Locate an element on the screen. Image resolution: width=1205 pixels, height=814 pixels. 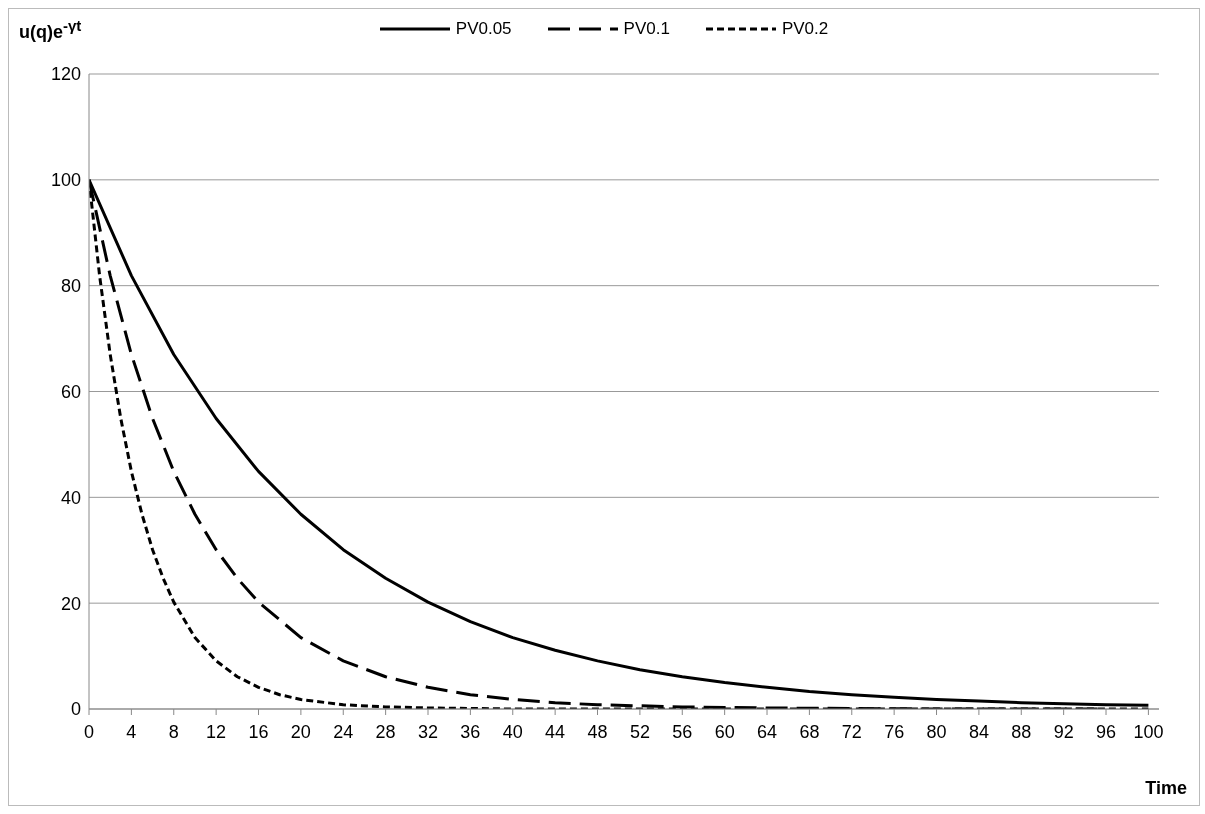
x-tick-label: 68 is located at coordinates (809, 731).